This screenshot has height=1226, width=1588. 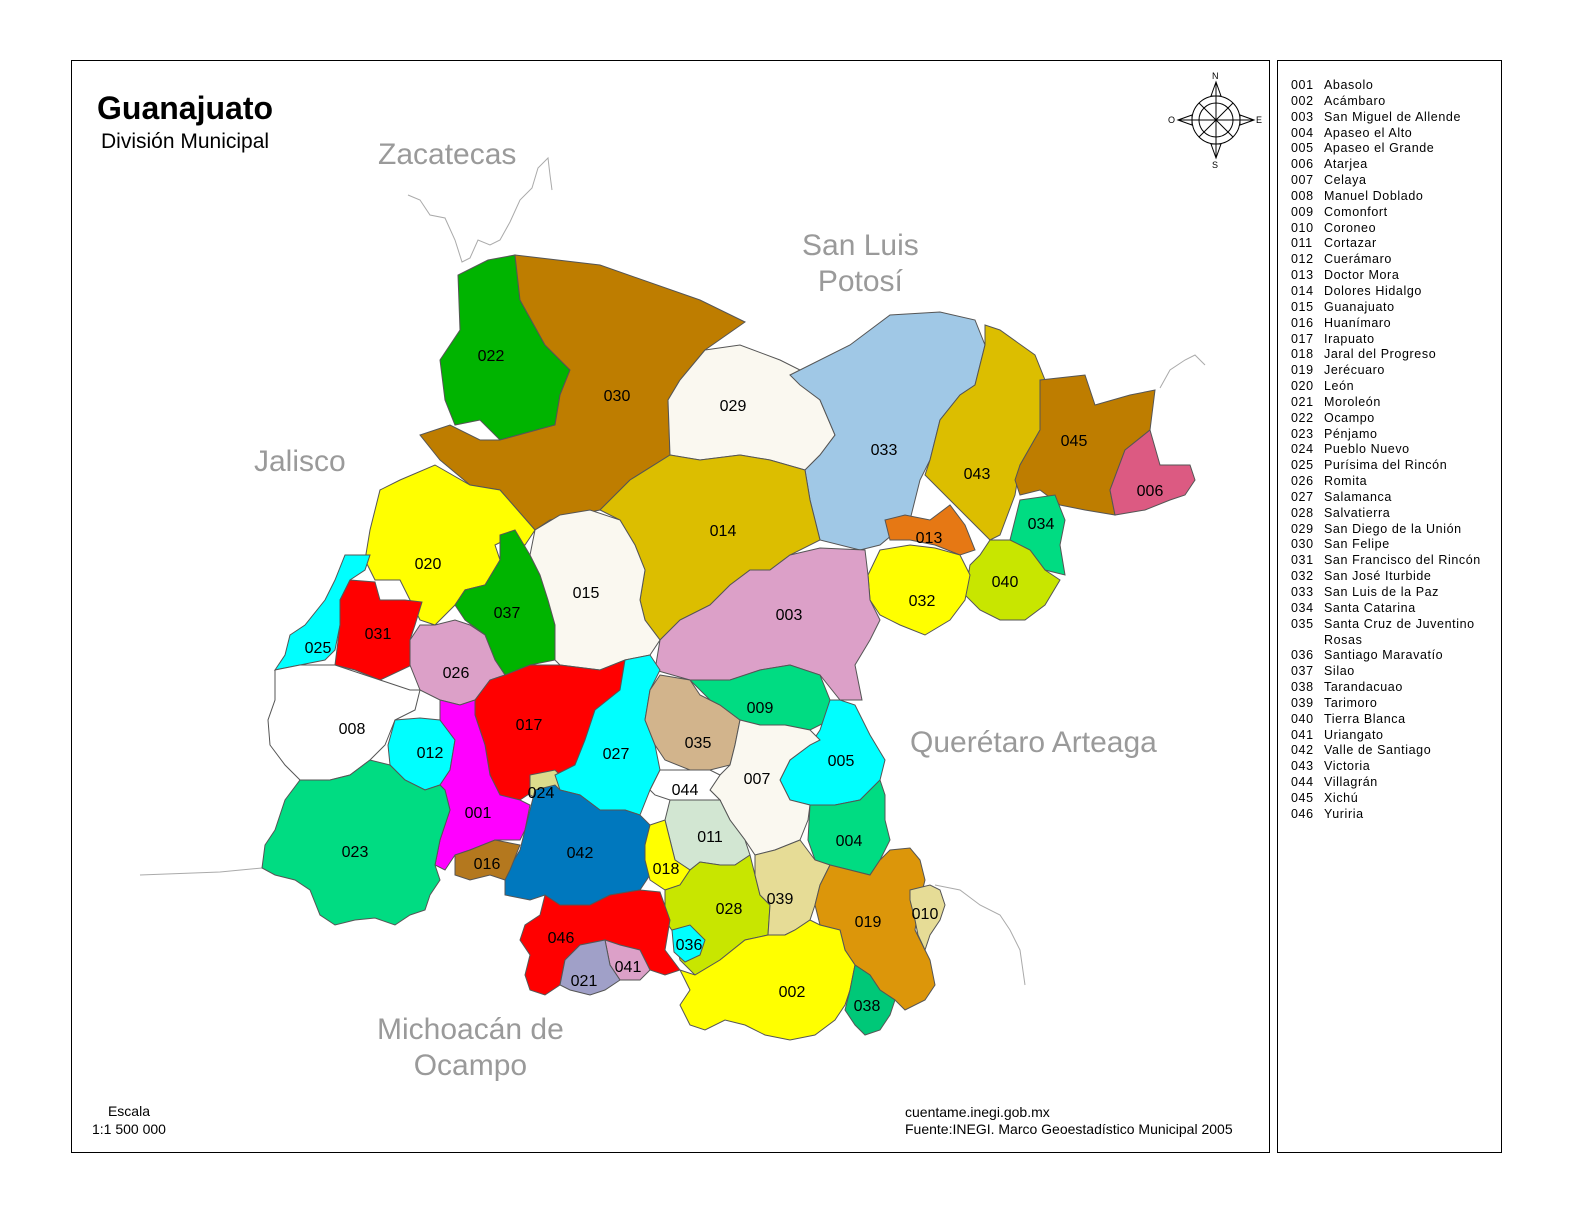 I want to click on municipality-label-033: 033, so click(x=884, y=450).